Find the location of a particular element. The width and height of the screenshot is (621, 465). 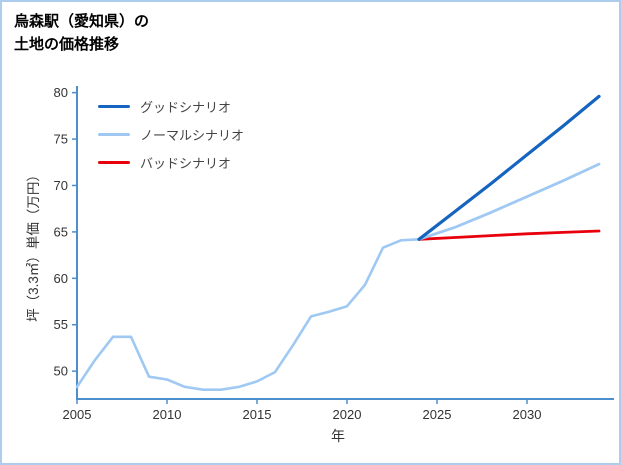

legend-label-normal: ノーマルシナリオ is located at coordinates (192, 135).